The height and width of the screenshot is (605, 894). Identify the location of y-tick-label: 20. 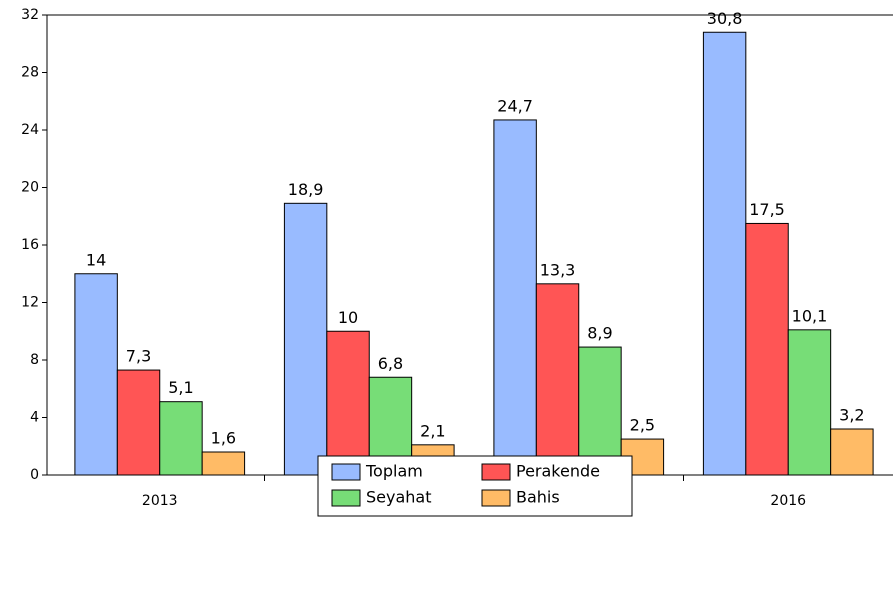
(30, 188).